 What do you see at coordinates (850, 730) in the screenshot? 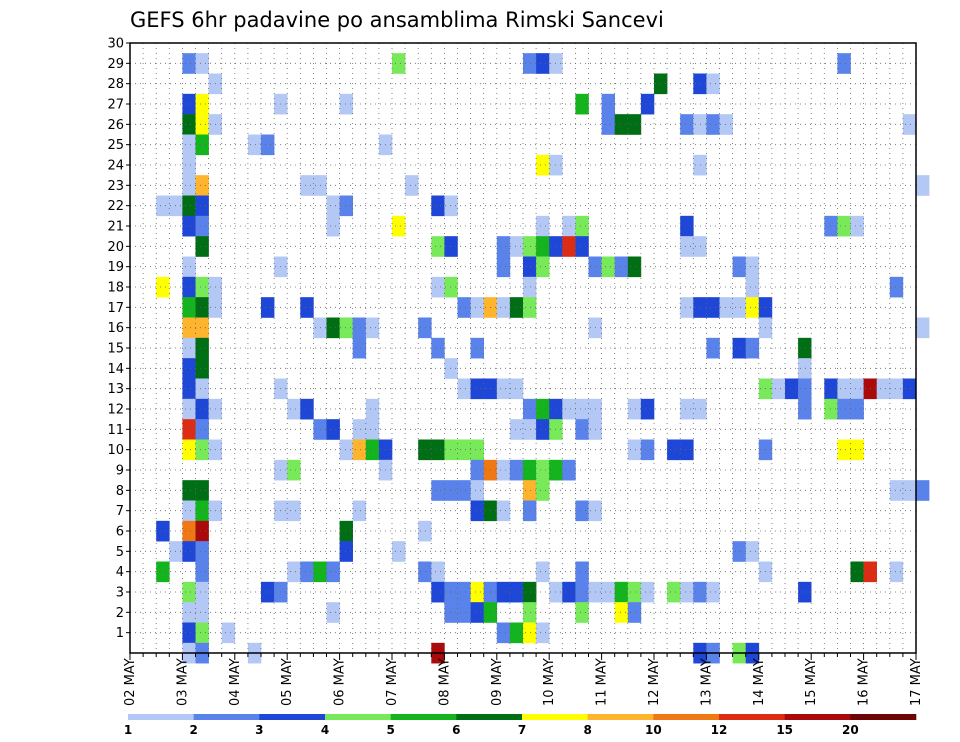
I see `colorbar-label: 20` at bounding box center [850, 730].